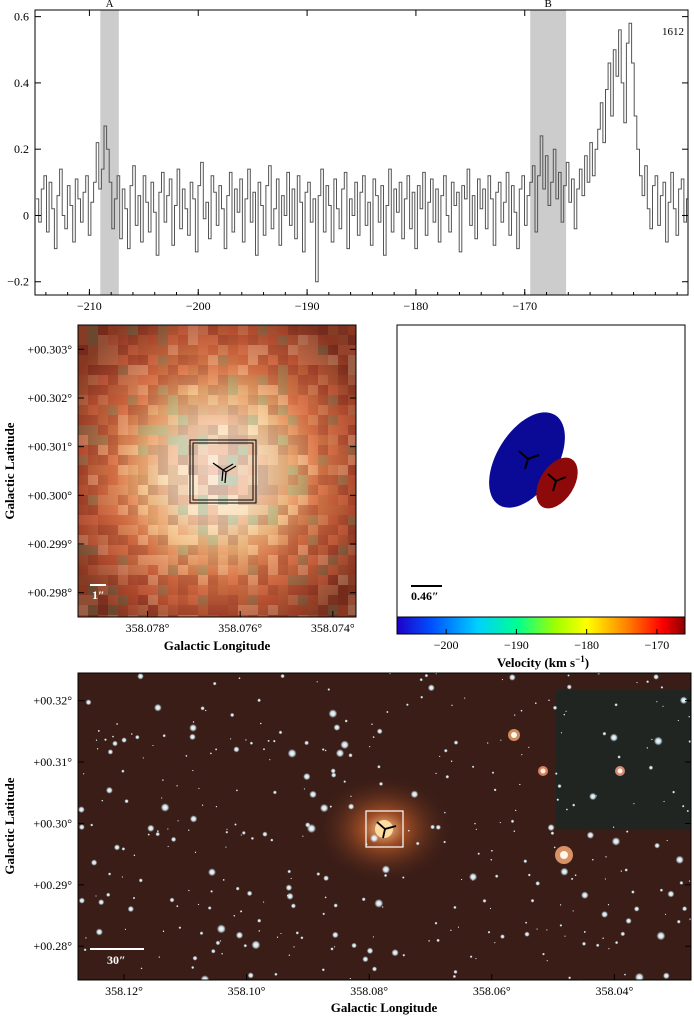 The width and height of the screenshot is (694, 1017). What do you see at coordinates (307, 306) in the screenshot?
I see `spectrum-xtick-label: −190` at bounding box center [307, 306].